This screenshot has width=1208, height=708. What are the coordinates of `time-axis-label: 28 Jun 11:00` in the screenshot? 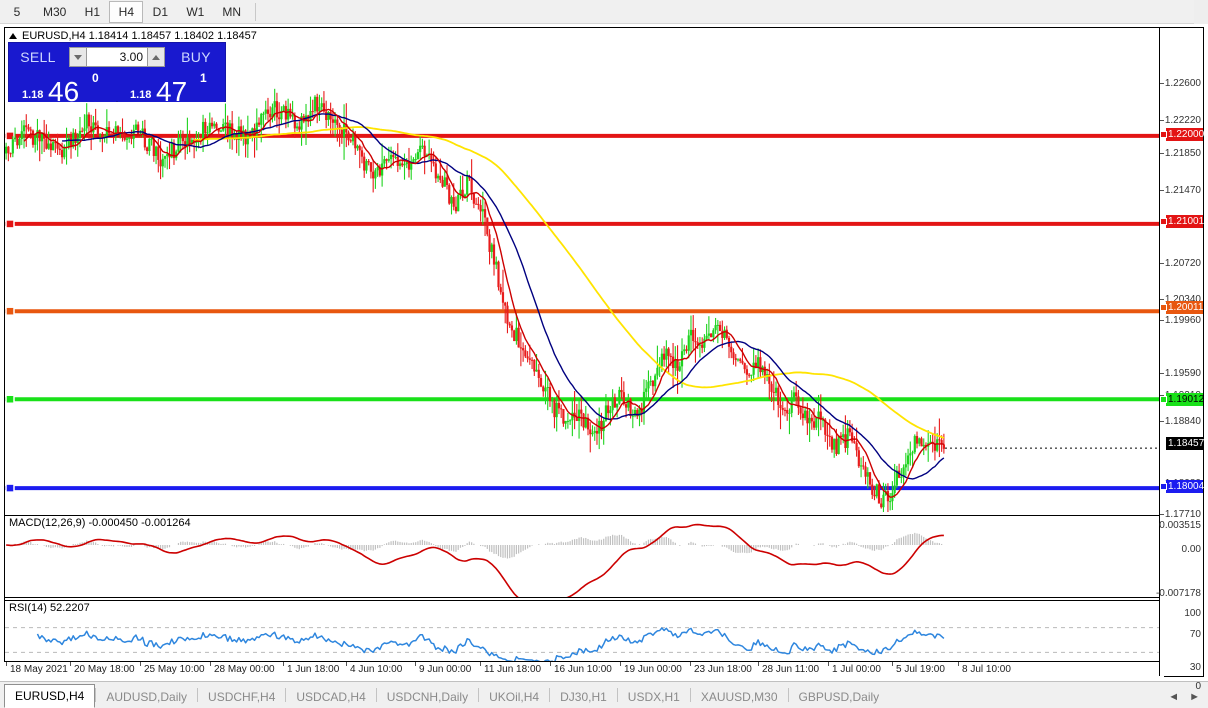 It's located at (791, 669).